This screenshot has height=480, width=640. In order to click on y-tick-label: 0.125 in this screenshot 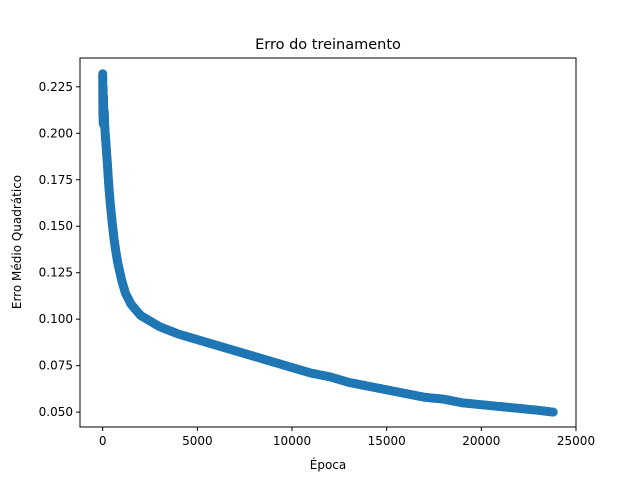, I will do `click(56, 273)`.